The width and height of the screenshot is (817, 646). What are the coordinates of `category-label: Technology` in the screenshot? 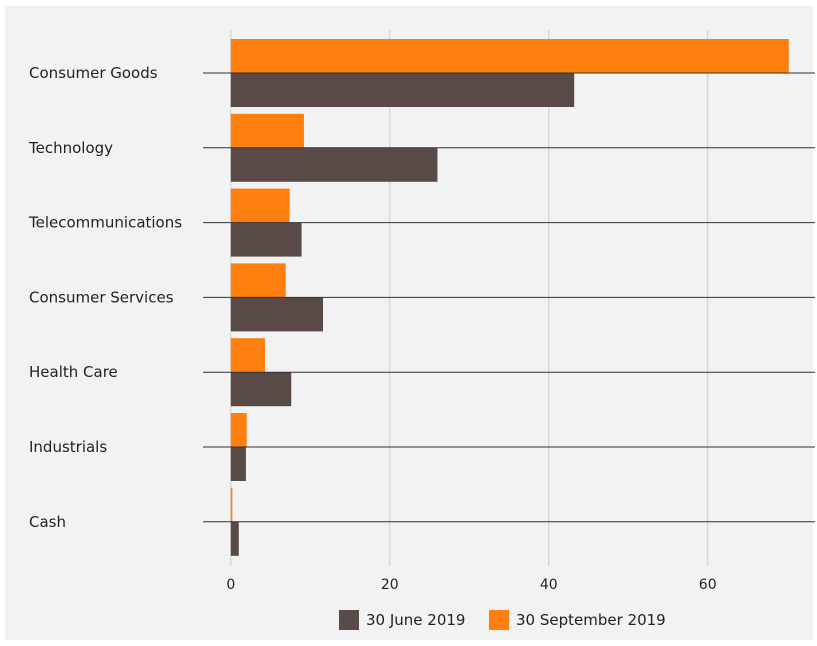 It's located at (70, 148).